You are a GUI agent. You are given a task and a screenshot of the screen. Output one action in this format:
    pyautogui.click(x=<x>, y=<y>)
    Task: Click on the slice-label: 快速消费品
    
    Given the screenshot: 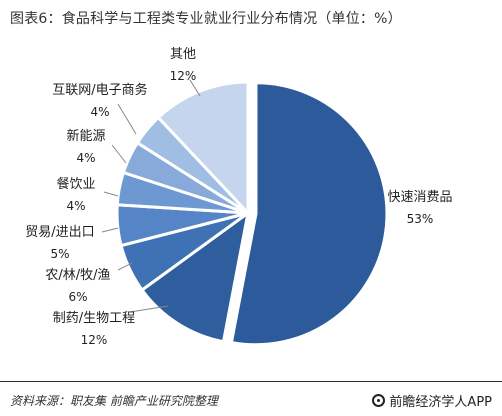 What is the action you would take?
    pyautogui.click(x=419, y=197)
    